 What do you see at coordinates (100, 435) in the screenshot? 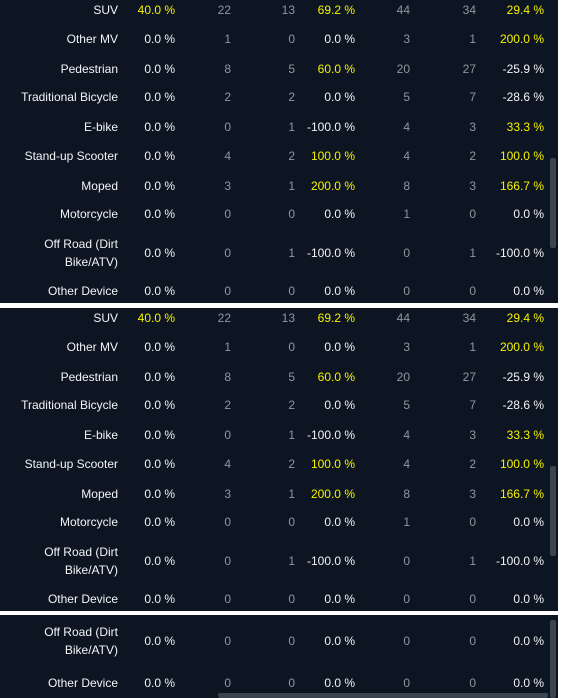
I see `row-label: E-bike` at bounding box center [100, 435].